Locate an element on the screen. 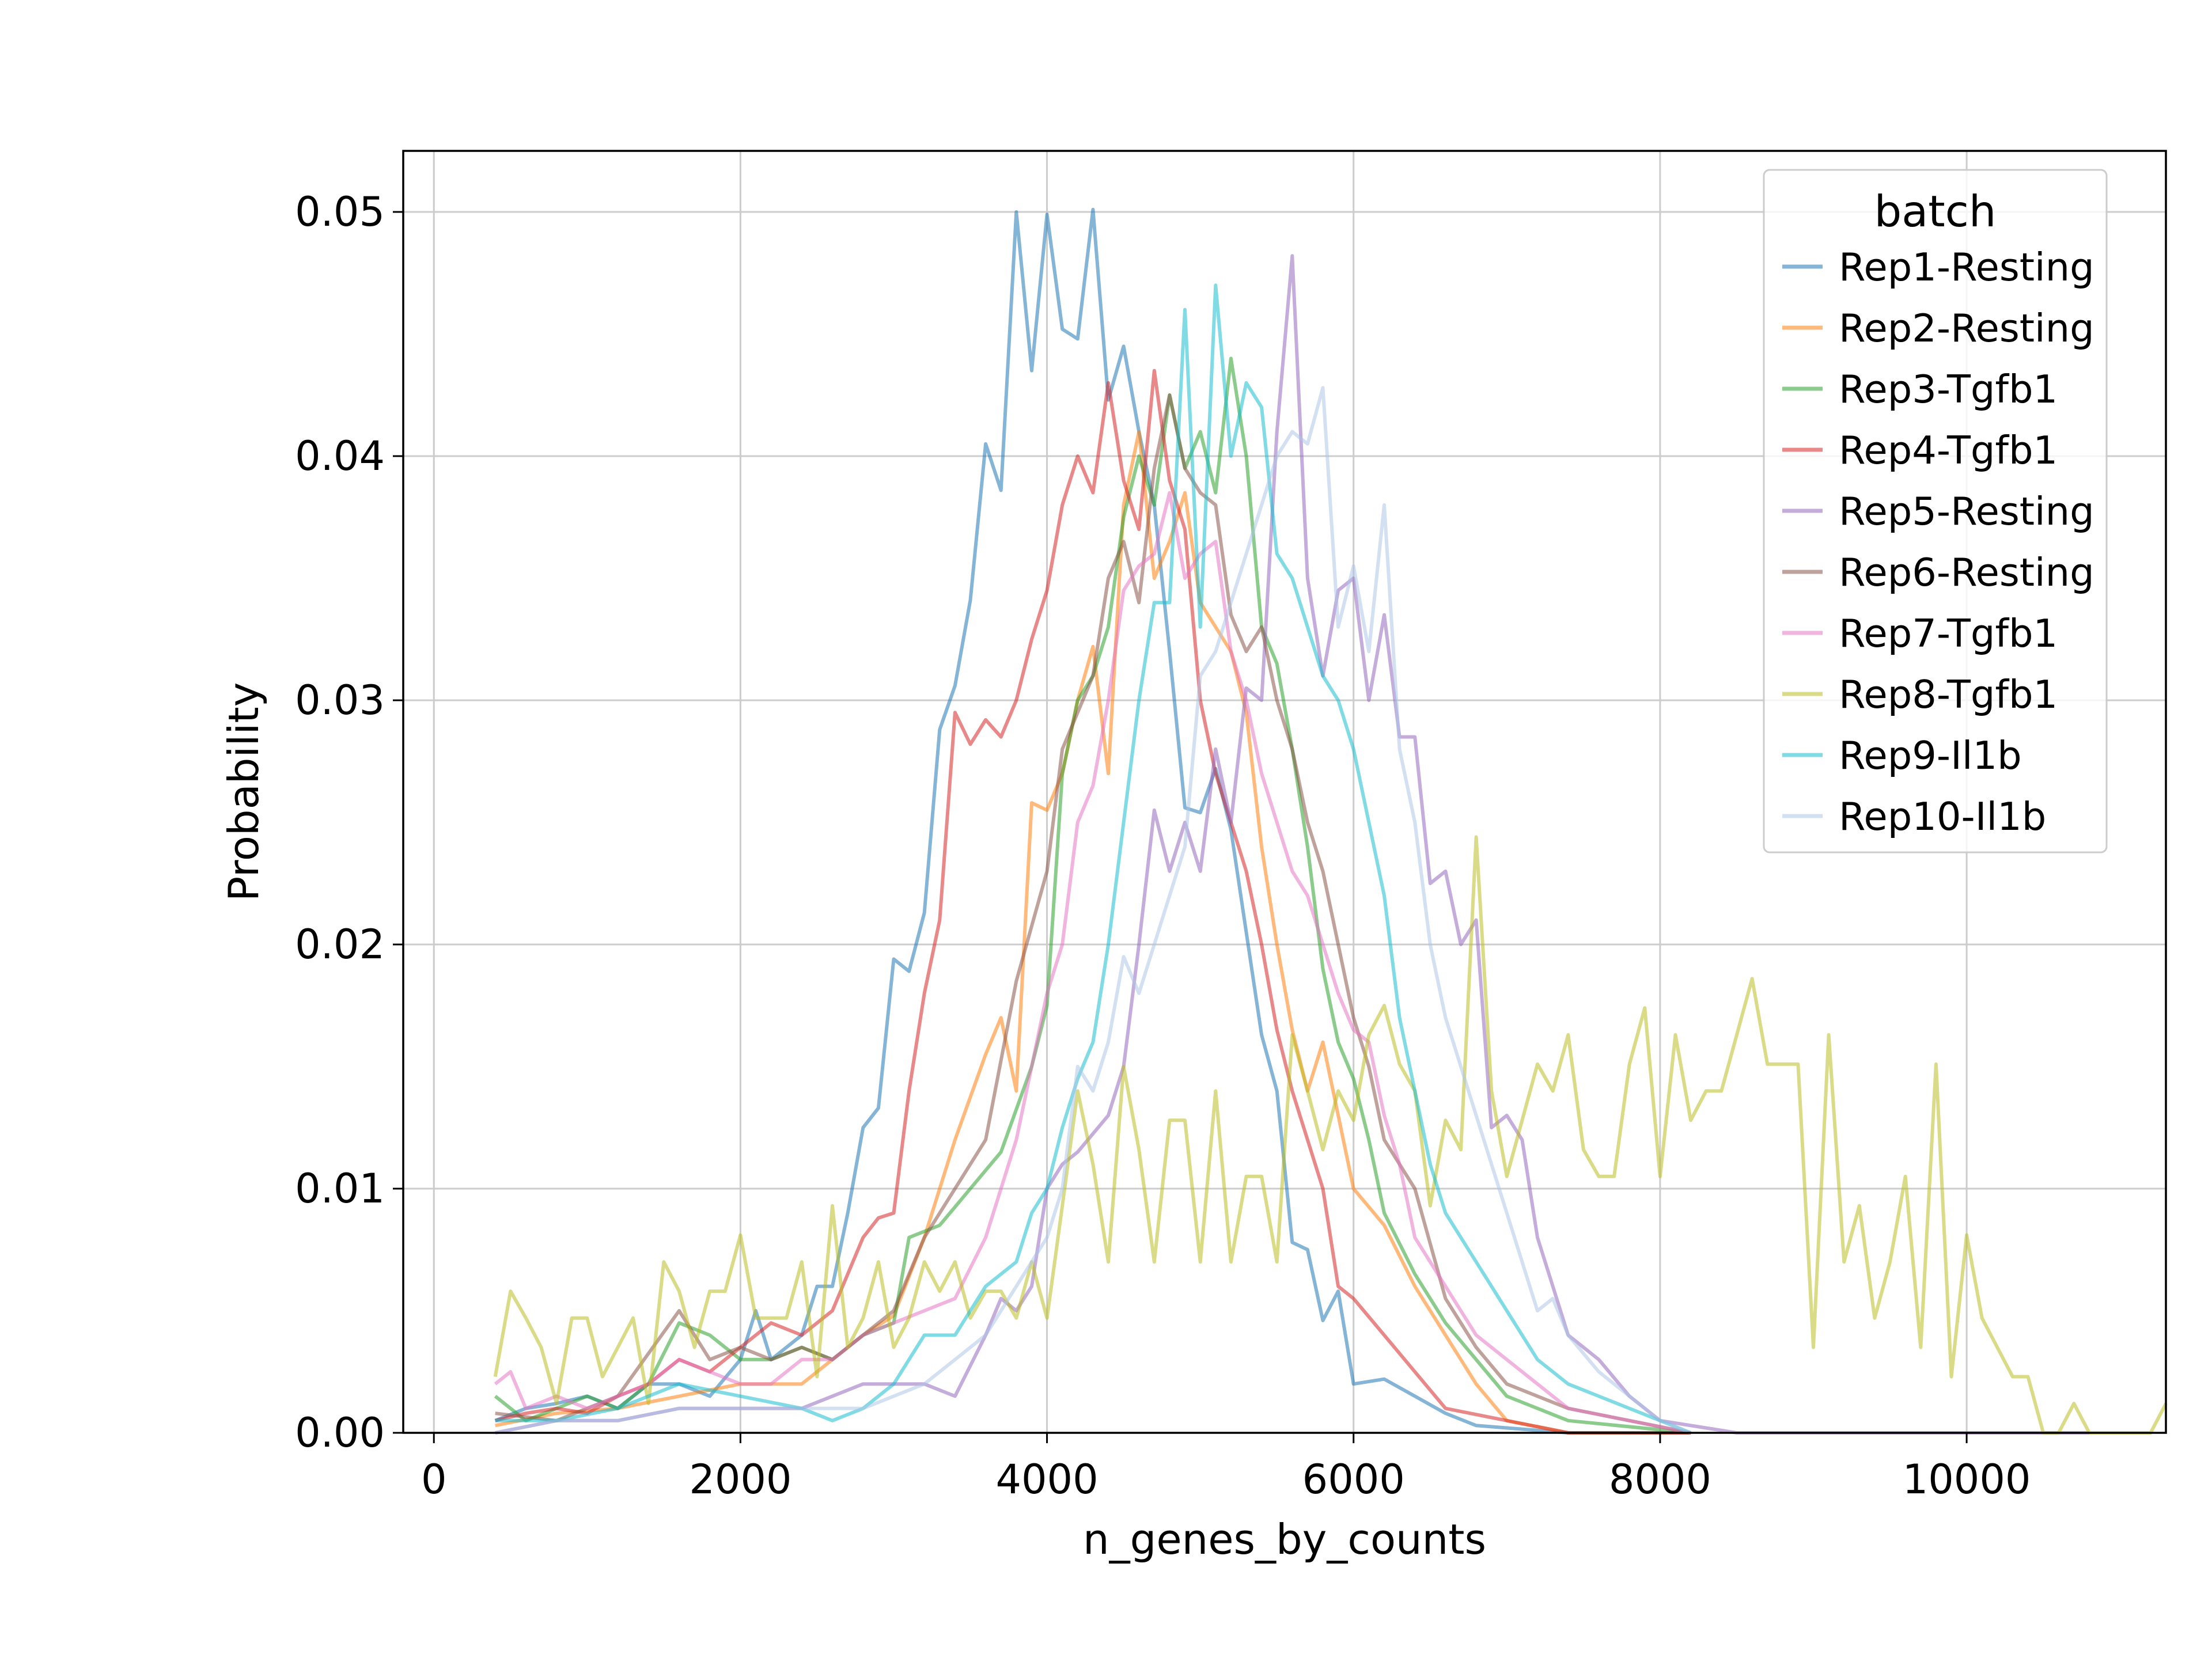 The width and height of the screenshot is (2212, 1658). y-tick-label: 0.03 is located at coordinates (340, 700).